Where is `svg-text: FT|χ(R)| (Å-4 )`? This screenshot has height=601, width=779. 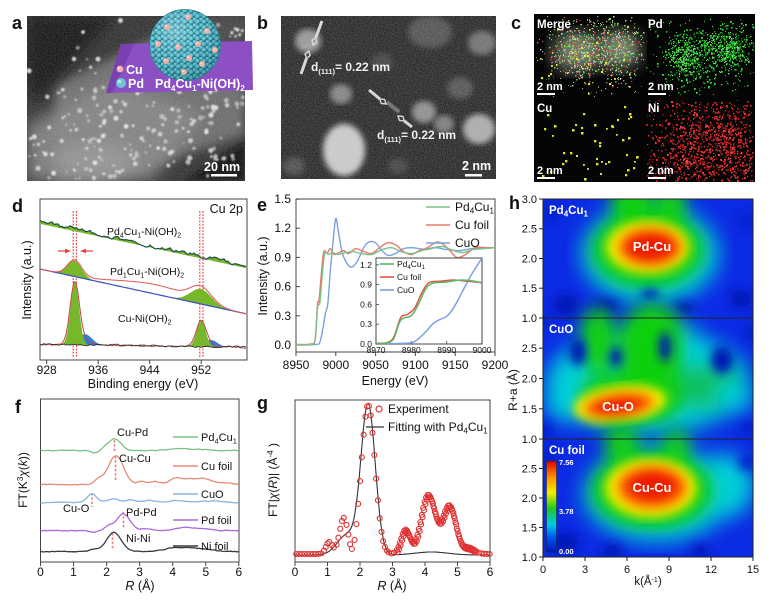 svg-text: FT|χ(R)| (Å-4 ) is located at coordinates (272, 480).